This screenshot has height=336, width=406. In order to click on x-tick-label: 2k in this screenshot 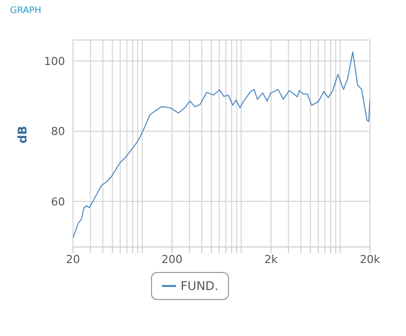, I will do `click(271, 259)`.